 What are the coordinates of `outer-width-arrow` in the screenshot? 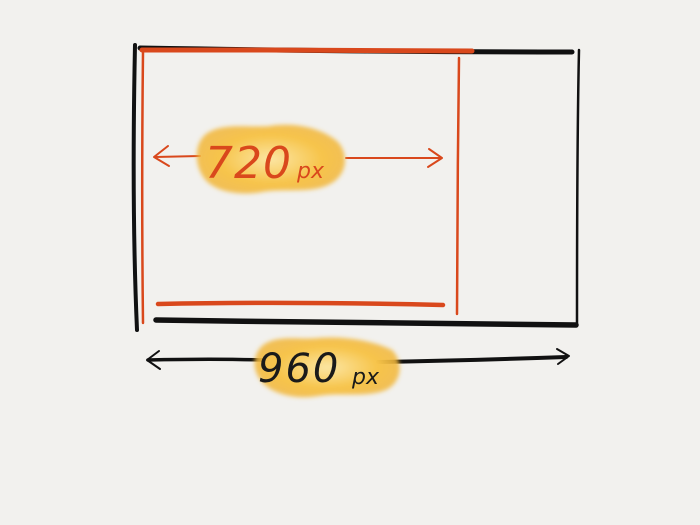 It's located at (358, 359).